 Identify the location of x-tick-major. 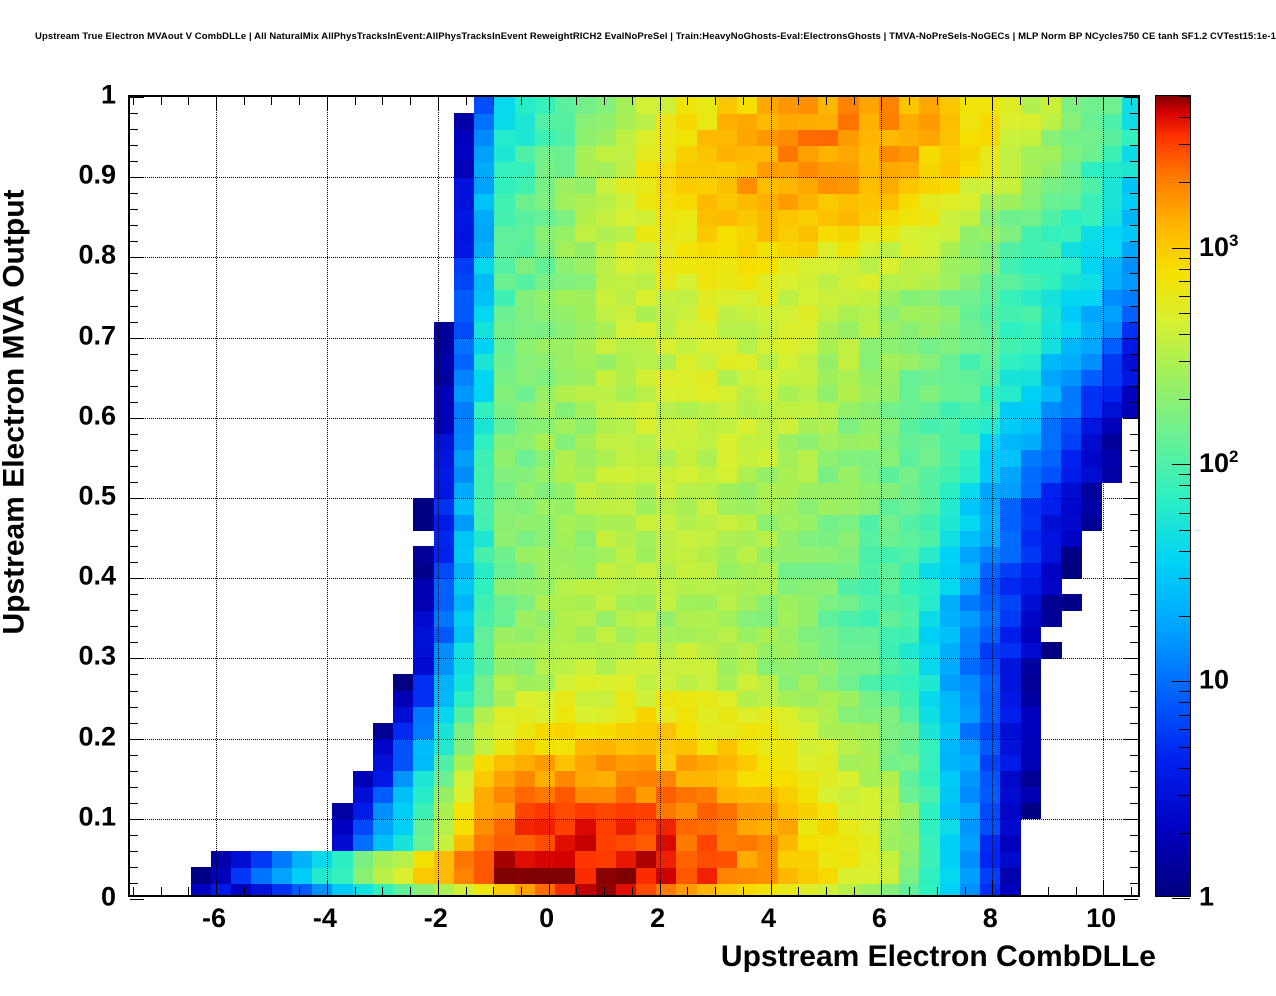
(549, 888).